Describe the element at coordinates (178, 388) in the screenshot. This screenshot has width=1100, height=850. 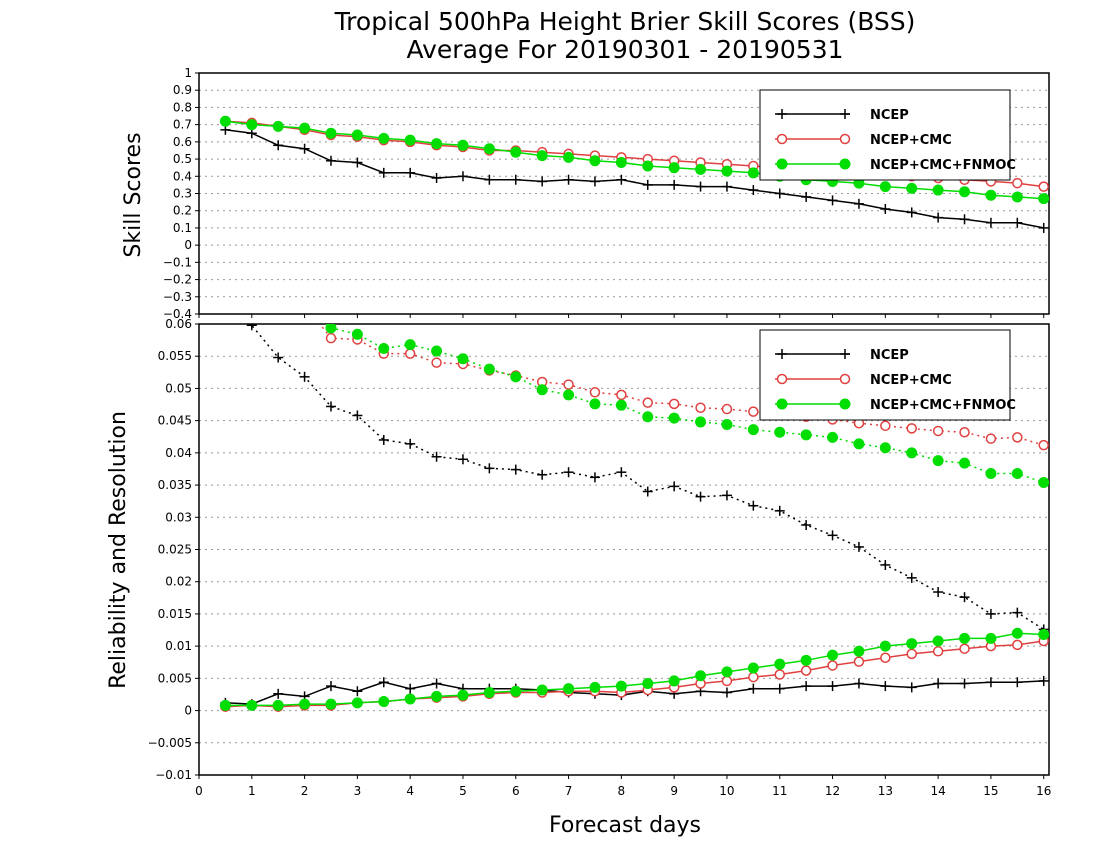
I see `bottom-y-tick-label: 0.05` at that location.